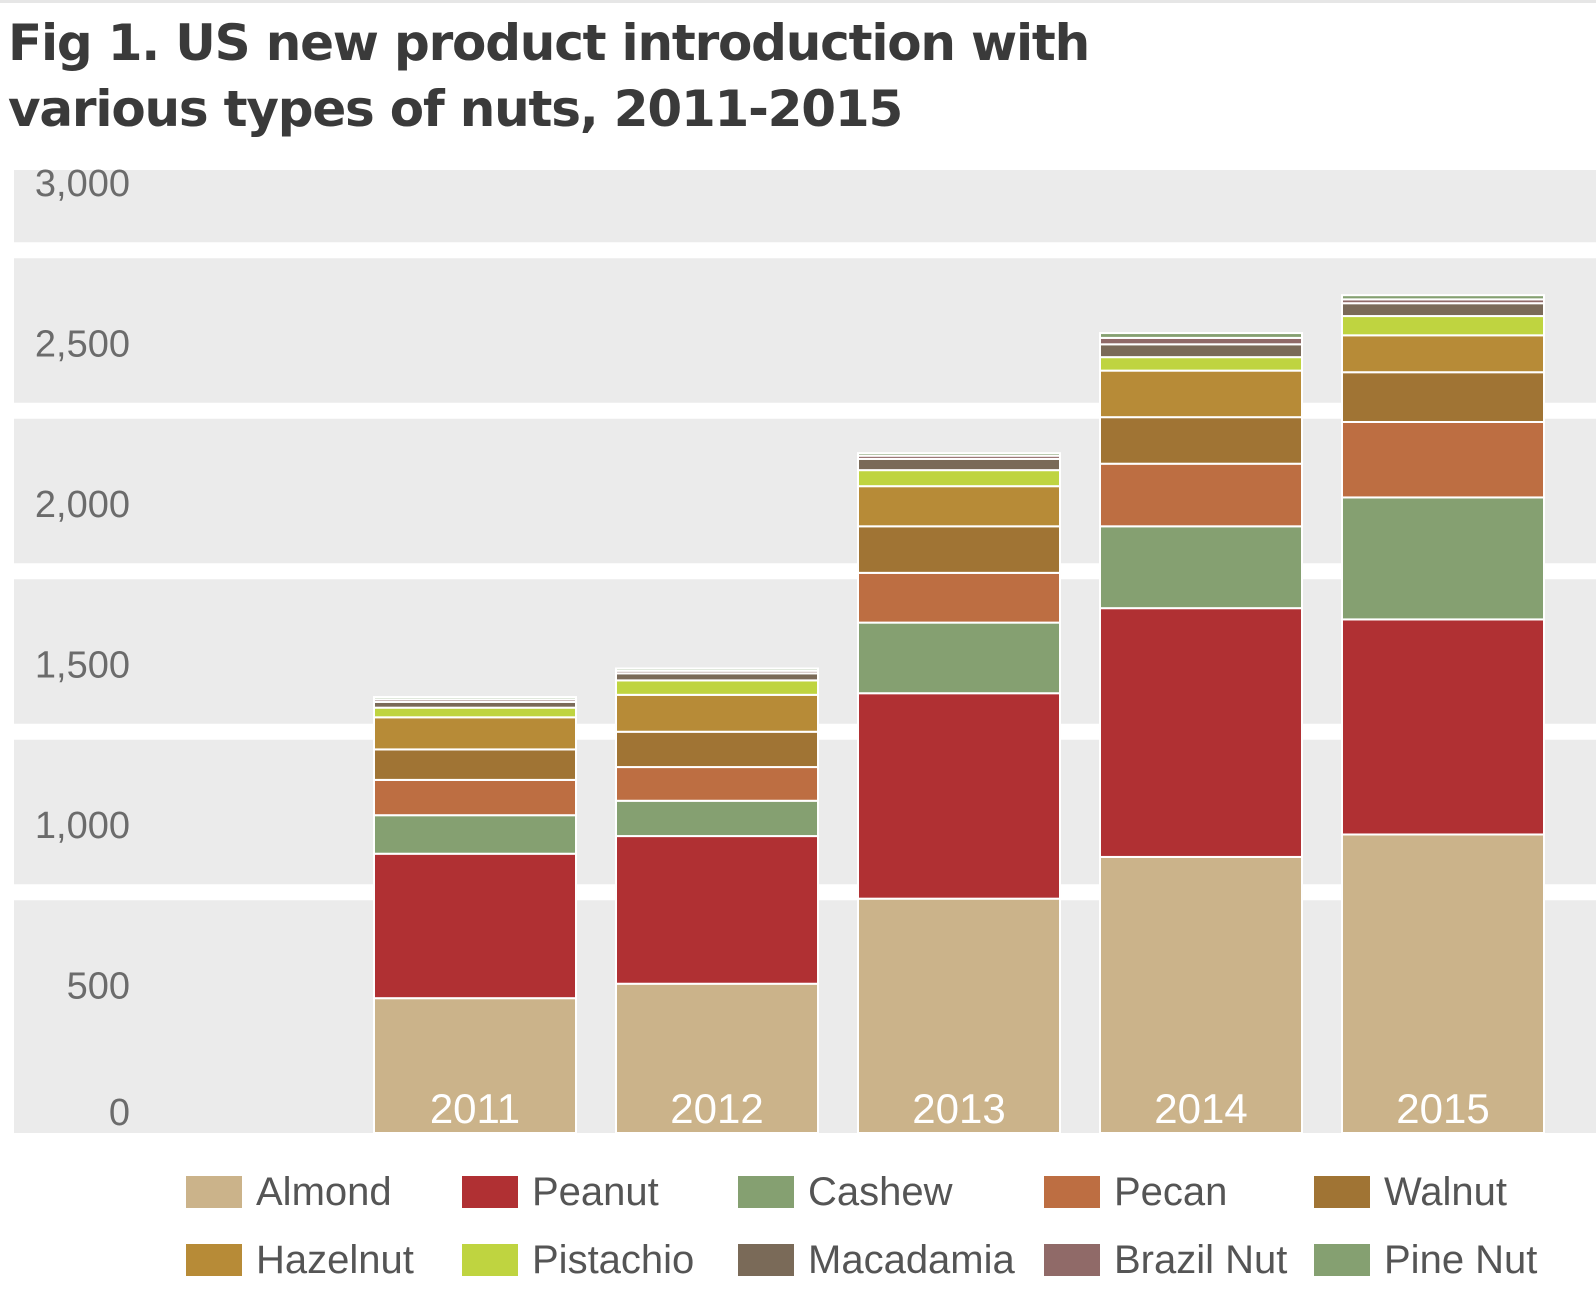  Describe the element at coordinates (717, 669) in the screenshot. I see `bar-segment-pine-nut-2012` at that location.